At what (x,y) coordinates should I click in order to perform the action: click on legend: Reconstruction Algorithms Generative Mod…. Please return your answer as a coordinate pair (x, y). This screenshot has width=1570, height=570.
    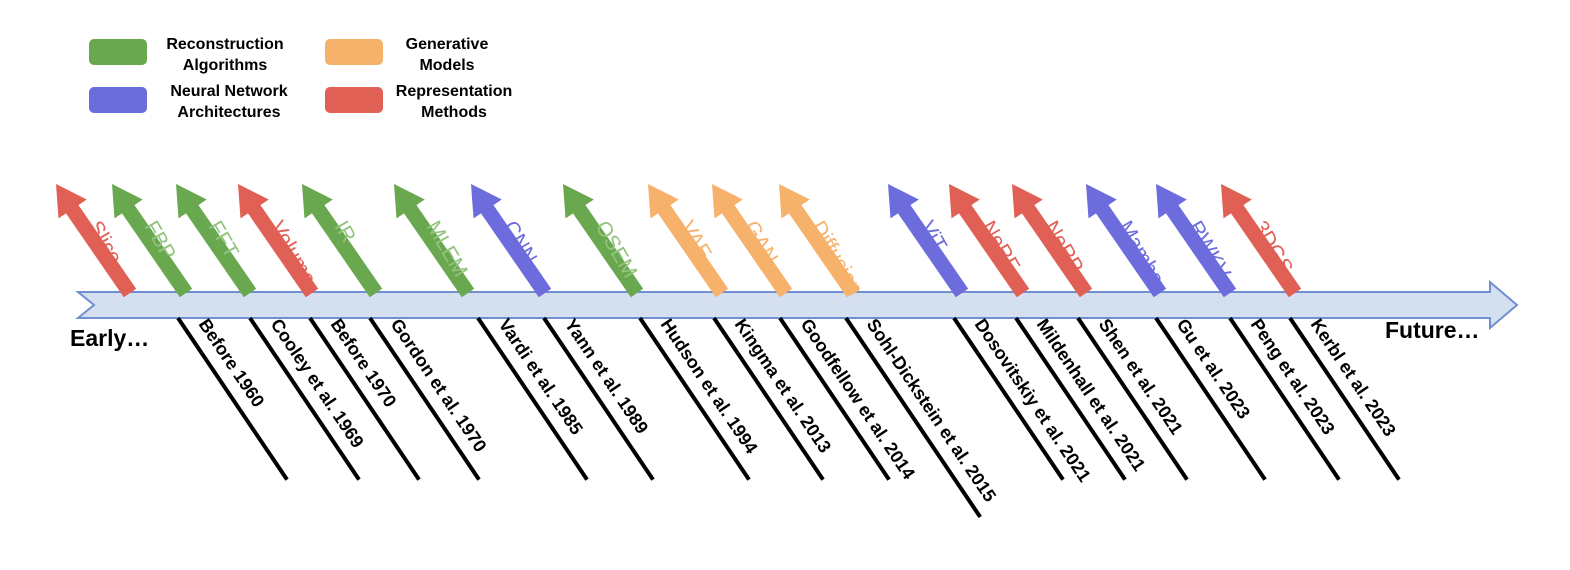
    Looking at the image, I should click on (280, 70).